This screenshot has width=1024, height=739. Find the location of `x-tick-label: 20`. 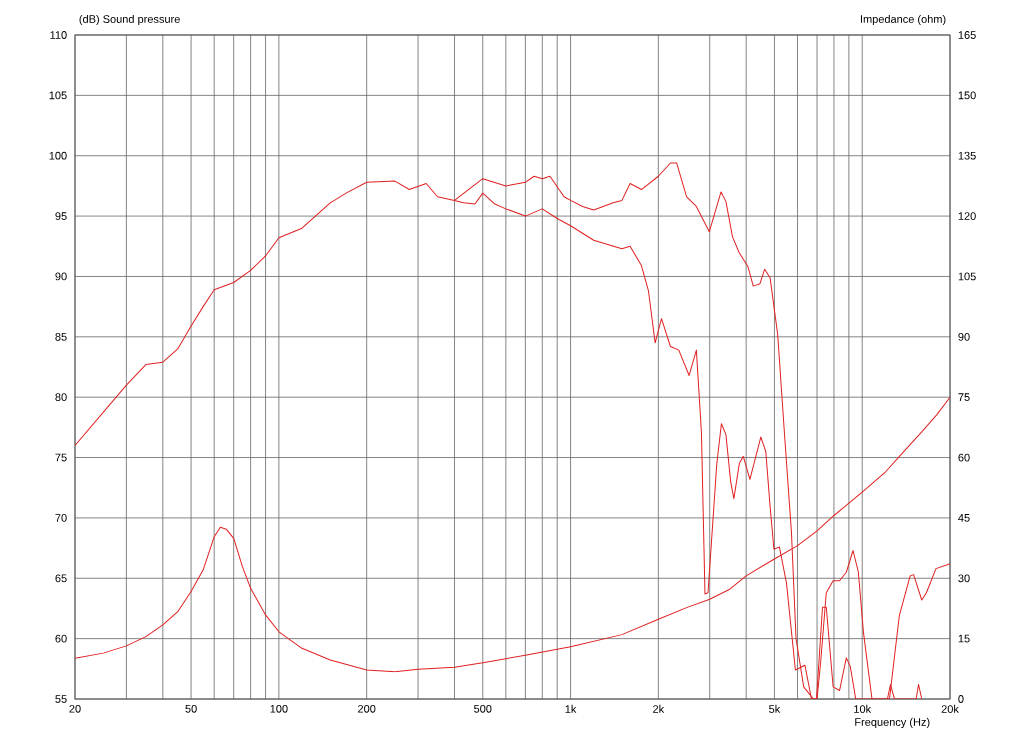

x-tick-label: 20 is located at coordinates (75, 708).